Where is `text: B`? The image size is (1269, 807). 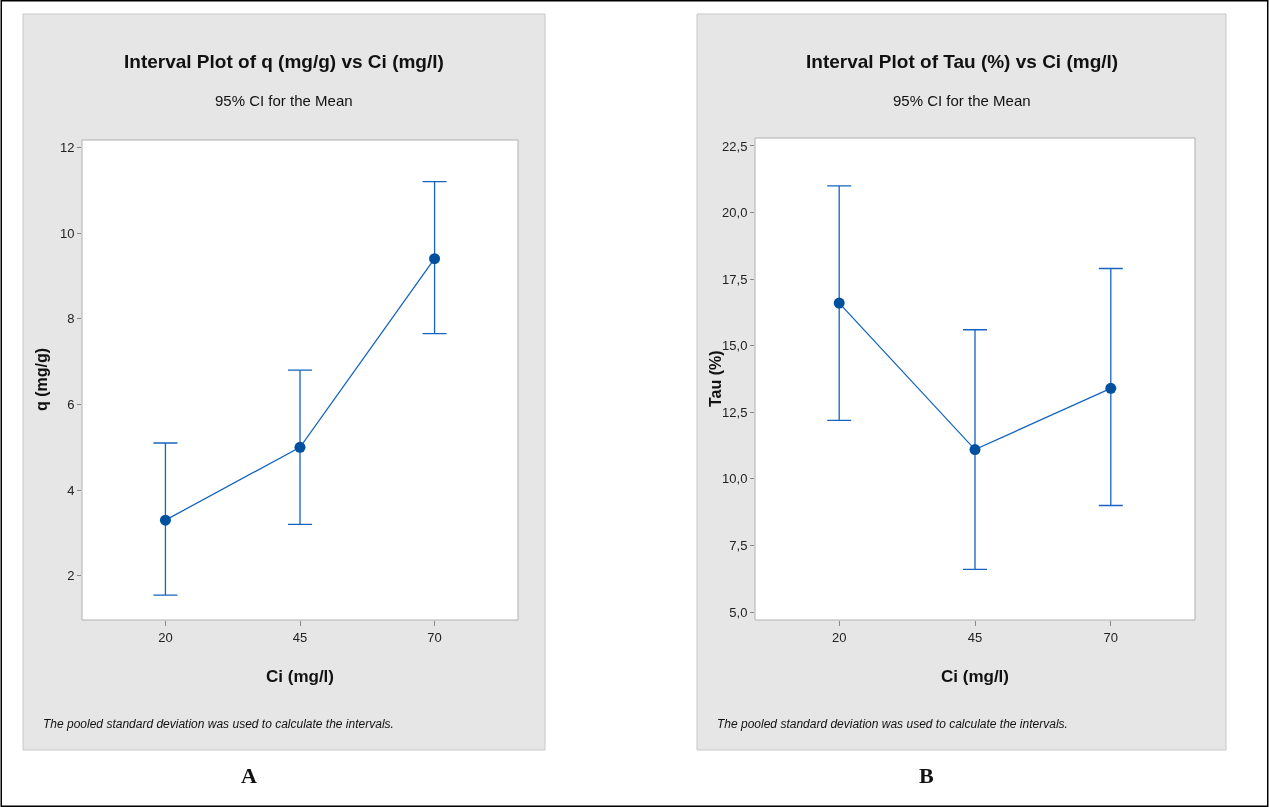
text: B is located at coordinates (926, 775).